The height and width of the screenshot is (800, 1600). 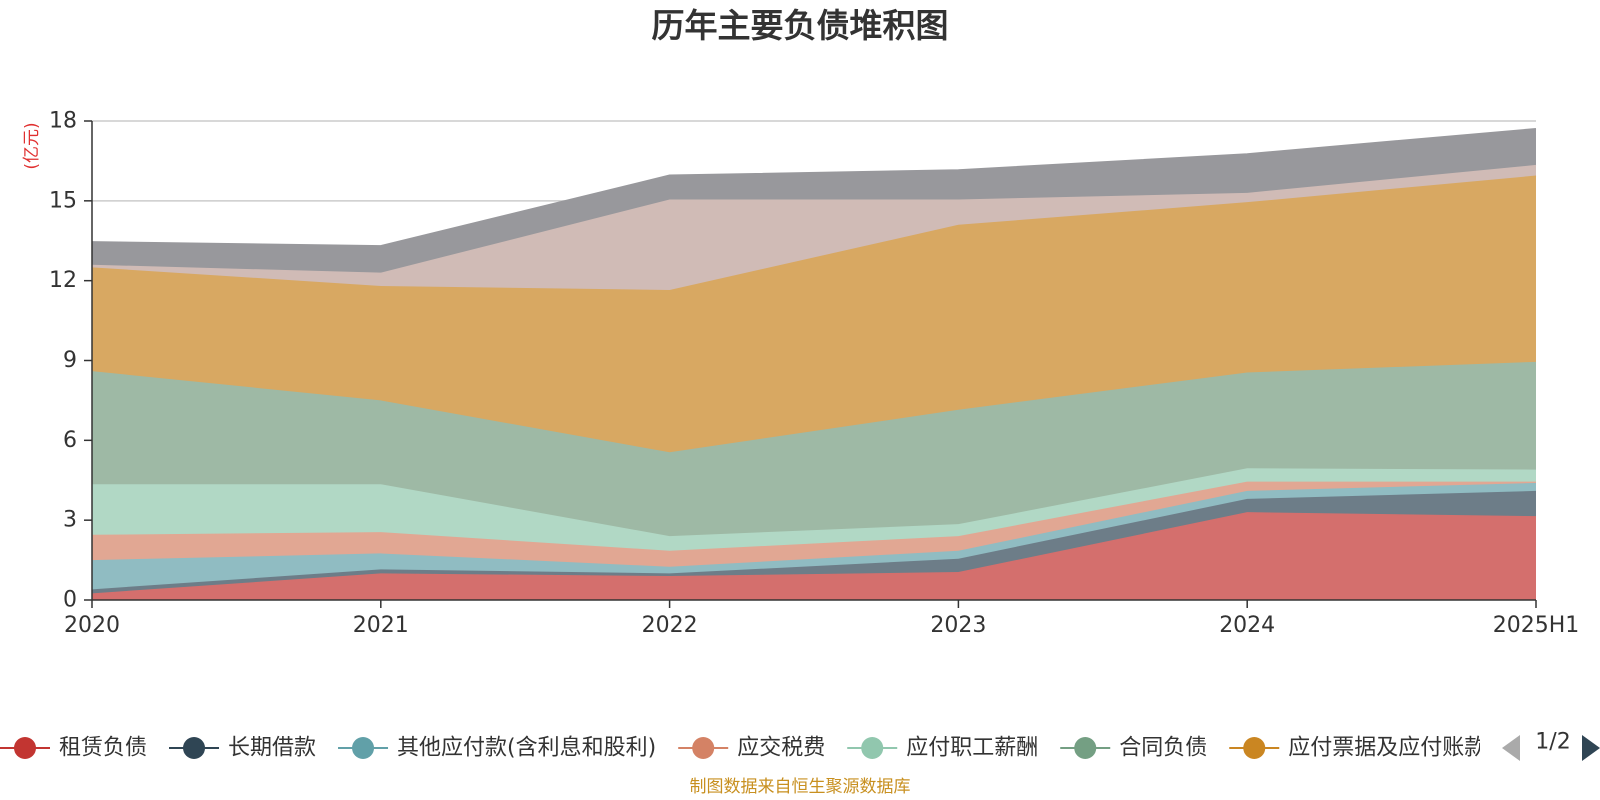 I want to click on legend-item: 长期借款, so click(x=242, y=748).